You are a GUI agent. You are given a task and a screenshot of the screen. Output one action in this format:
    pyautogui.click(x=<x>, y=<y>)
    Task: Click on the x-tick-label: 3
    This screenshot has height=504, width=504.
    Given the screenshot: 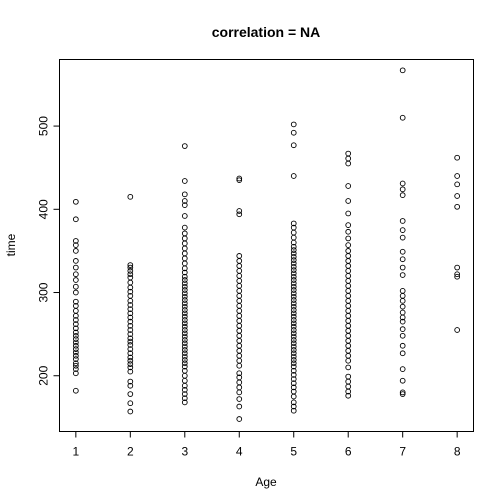 What is the action you would take?
    pyautogui.click(x=184, y=452)
    